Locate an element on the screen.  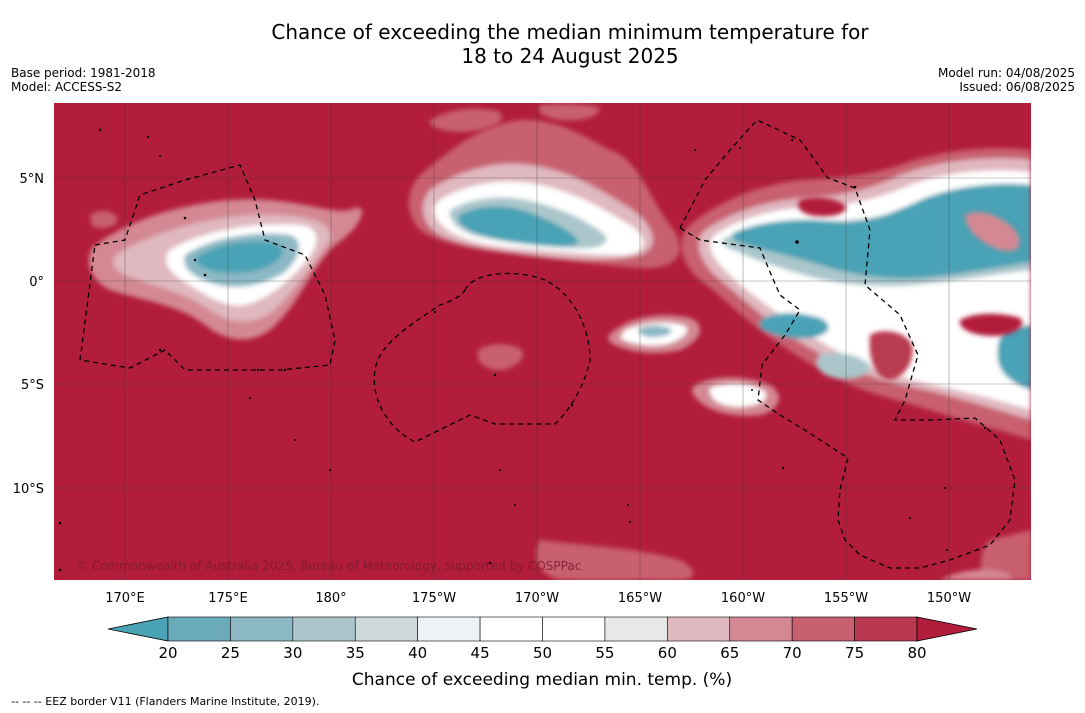
issued-date: Issued: 06/08/2025 is located at coordinates (1017, 87).